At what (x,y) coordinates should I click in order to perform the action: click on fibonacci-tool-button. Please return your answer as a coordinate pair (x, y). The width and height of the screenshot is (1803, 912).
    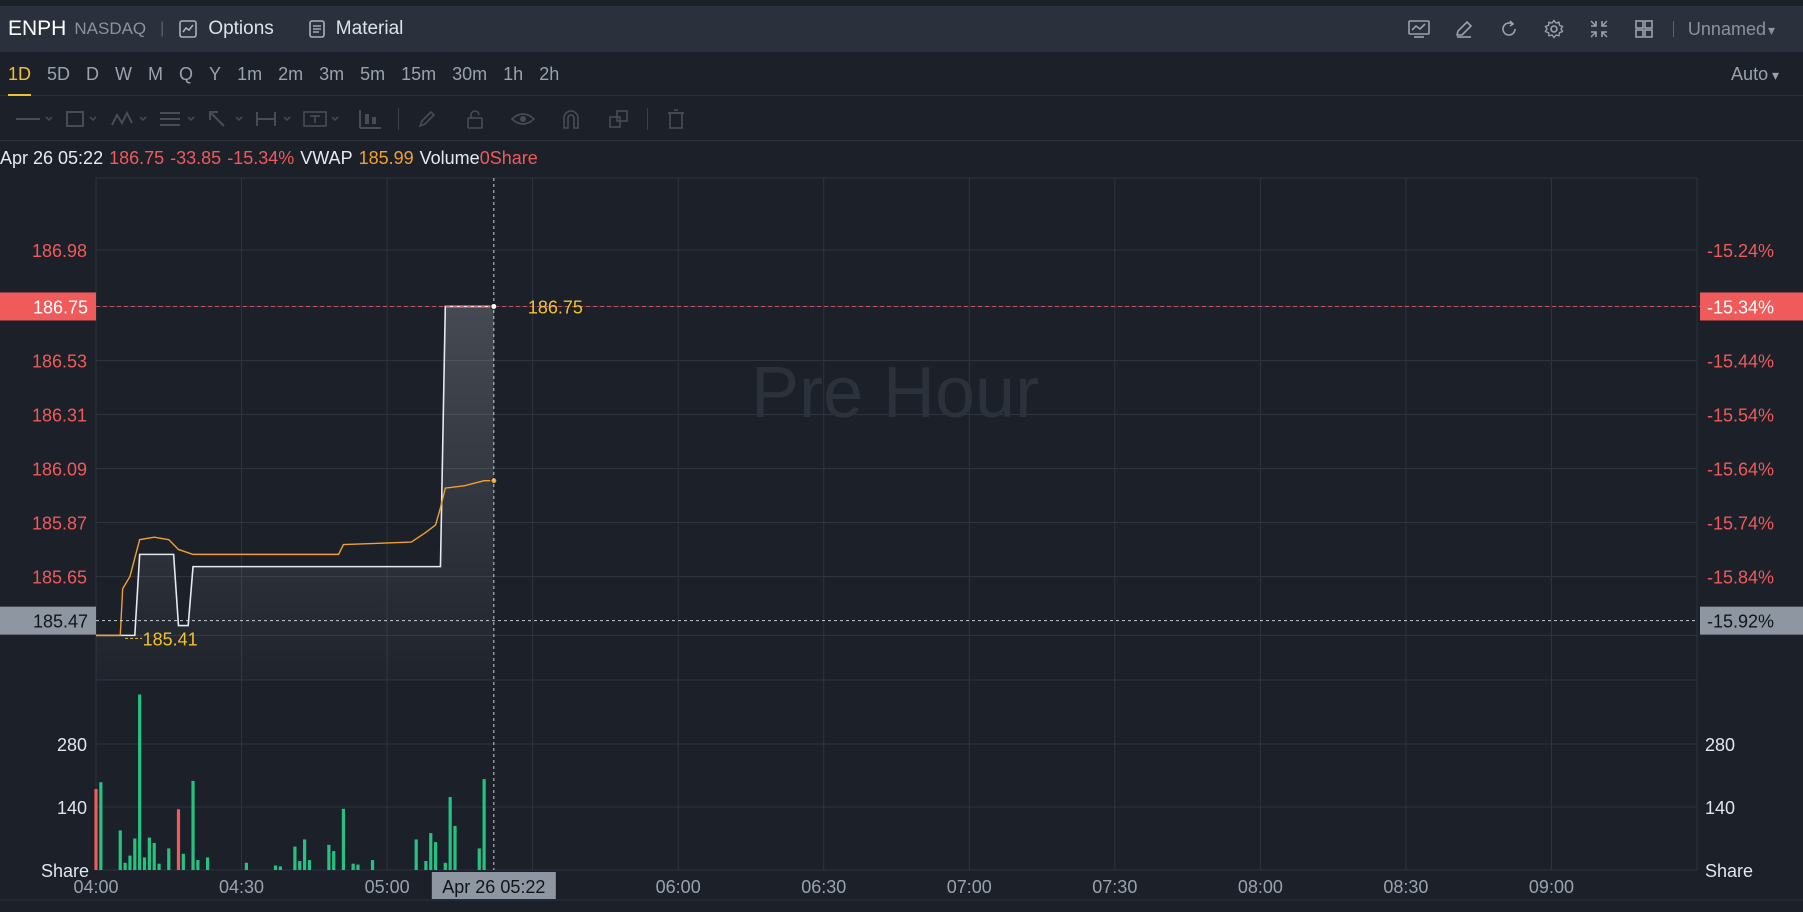
    Looking at the image, I should click on (178, 119).